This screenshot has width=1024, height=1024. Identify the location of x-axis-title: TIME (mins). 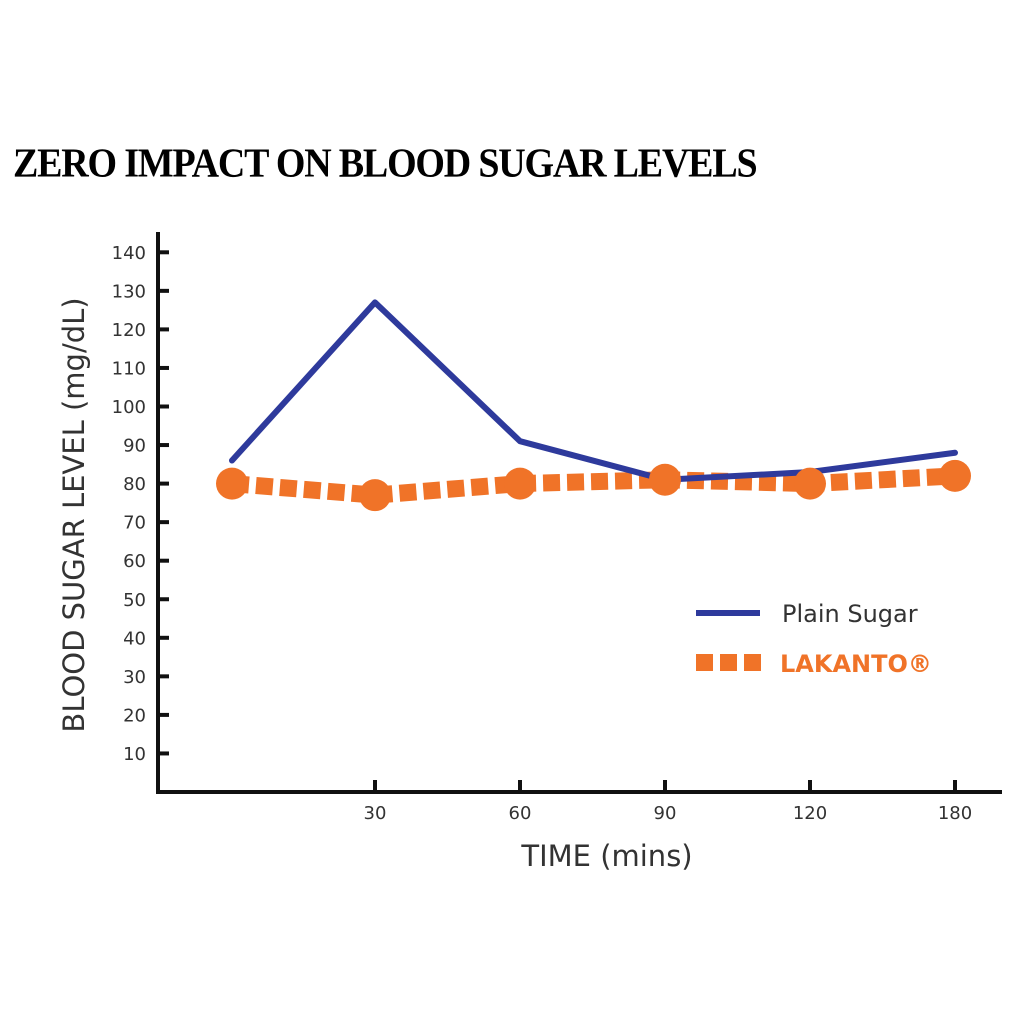
(606, 856).